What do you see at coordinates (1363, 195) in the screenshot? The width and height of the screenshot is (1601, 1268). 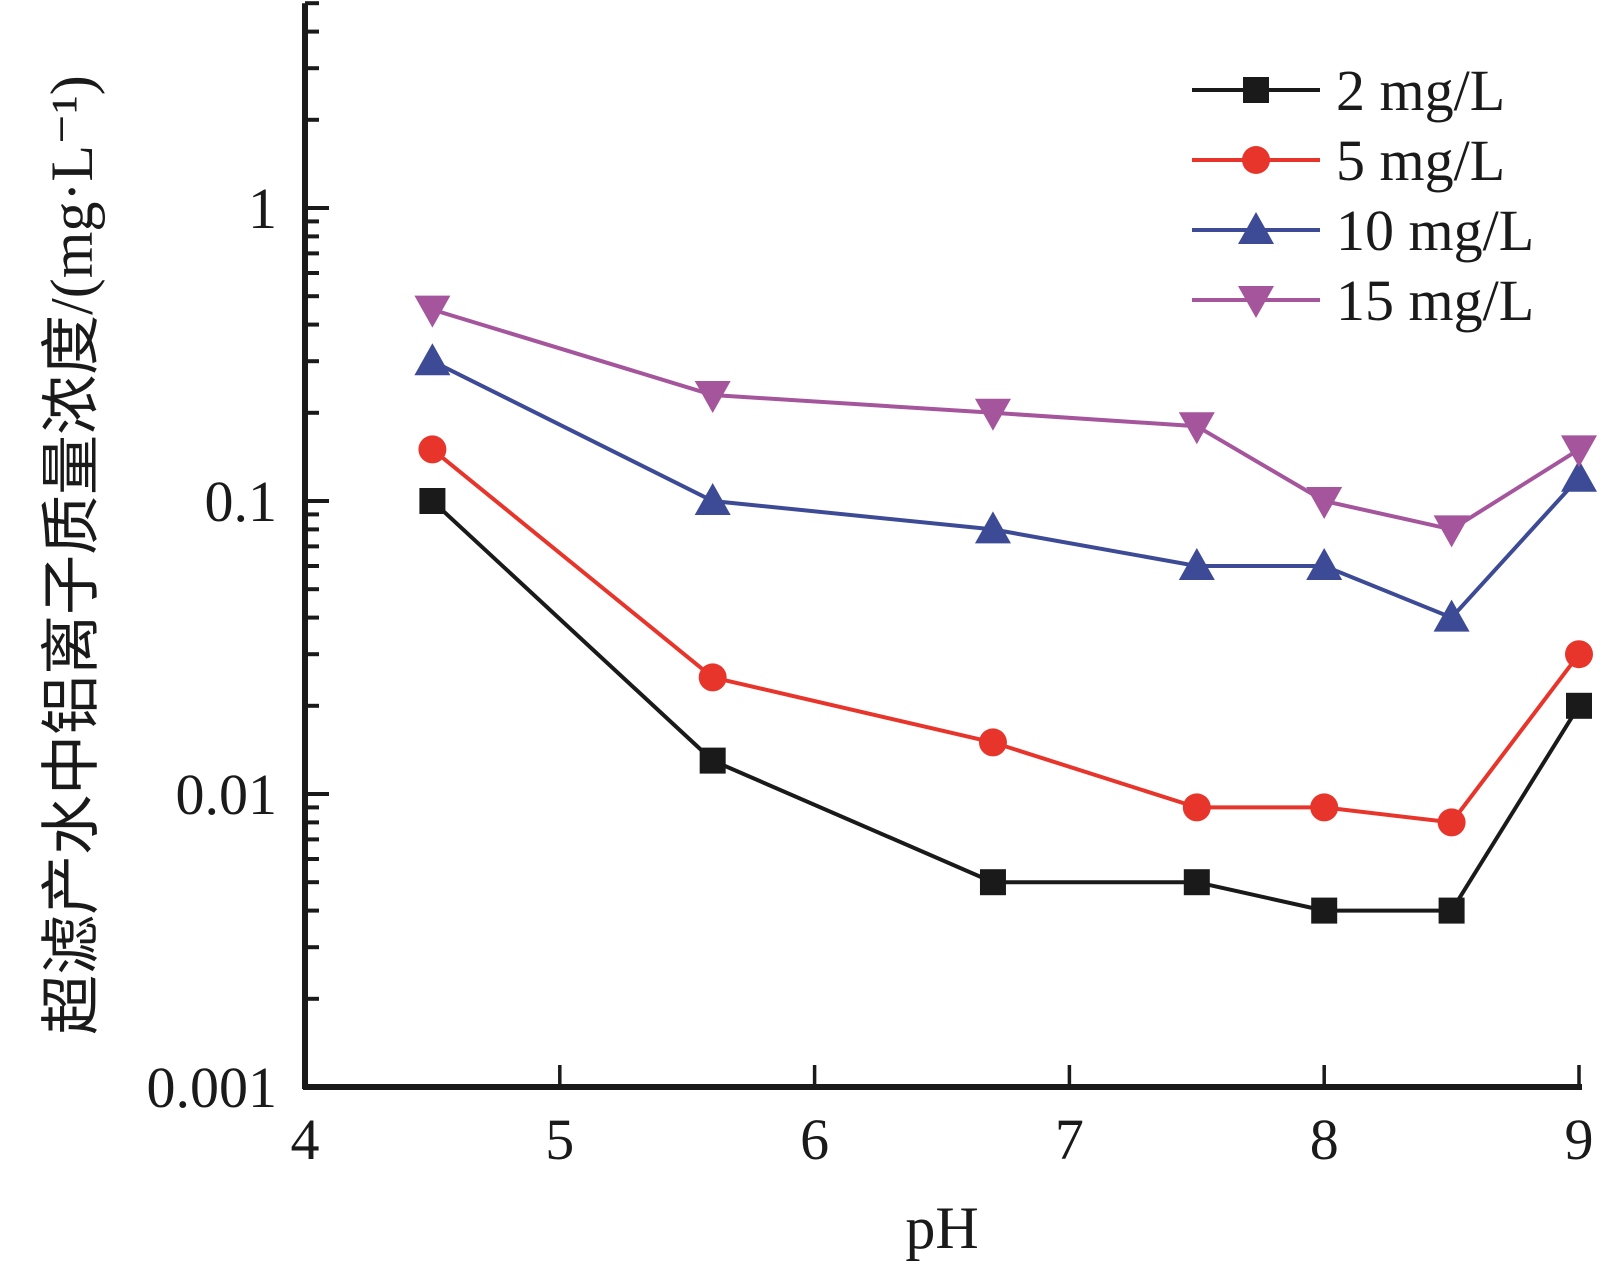 I see `legend: 2 mg/L5 mg/L10 mg/L15 mg/L` at bounding box center [1363, 195].